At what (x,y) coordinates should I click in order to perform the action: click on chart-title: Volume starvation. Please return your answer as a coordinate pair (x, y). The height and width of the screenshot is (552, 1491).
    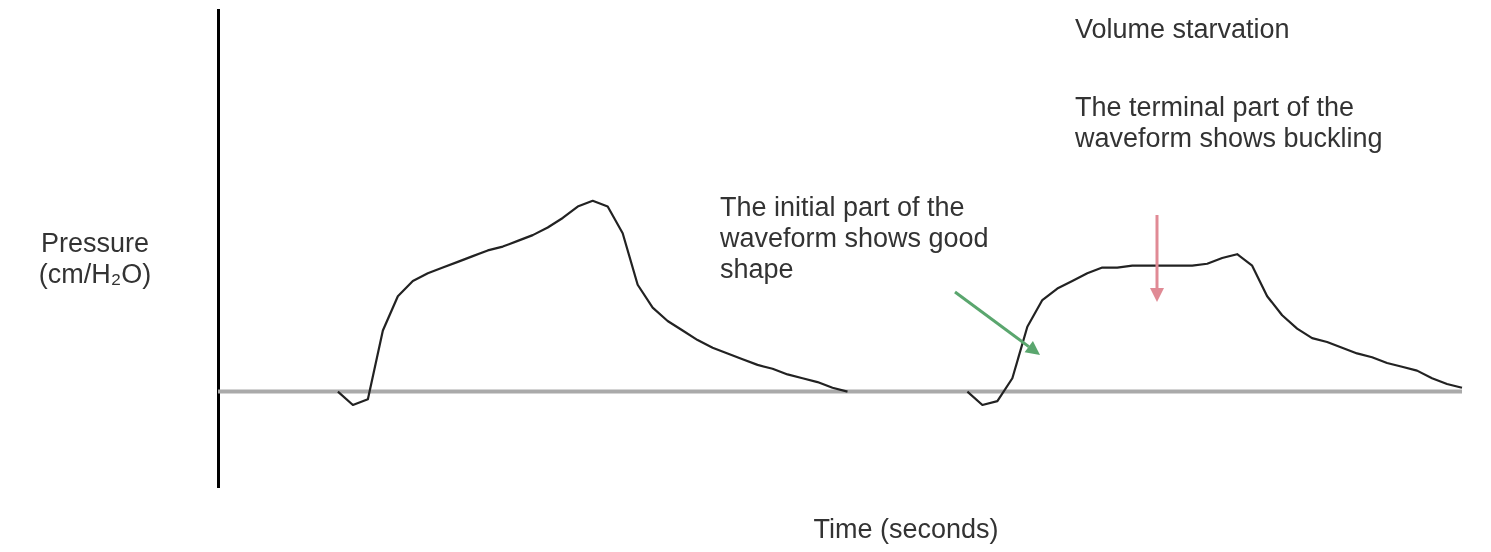
    Looking at the image, I should click on (1182, 30).